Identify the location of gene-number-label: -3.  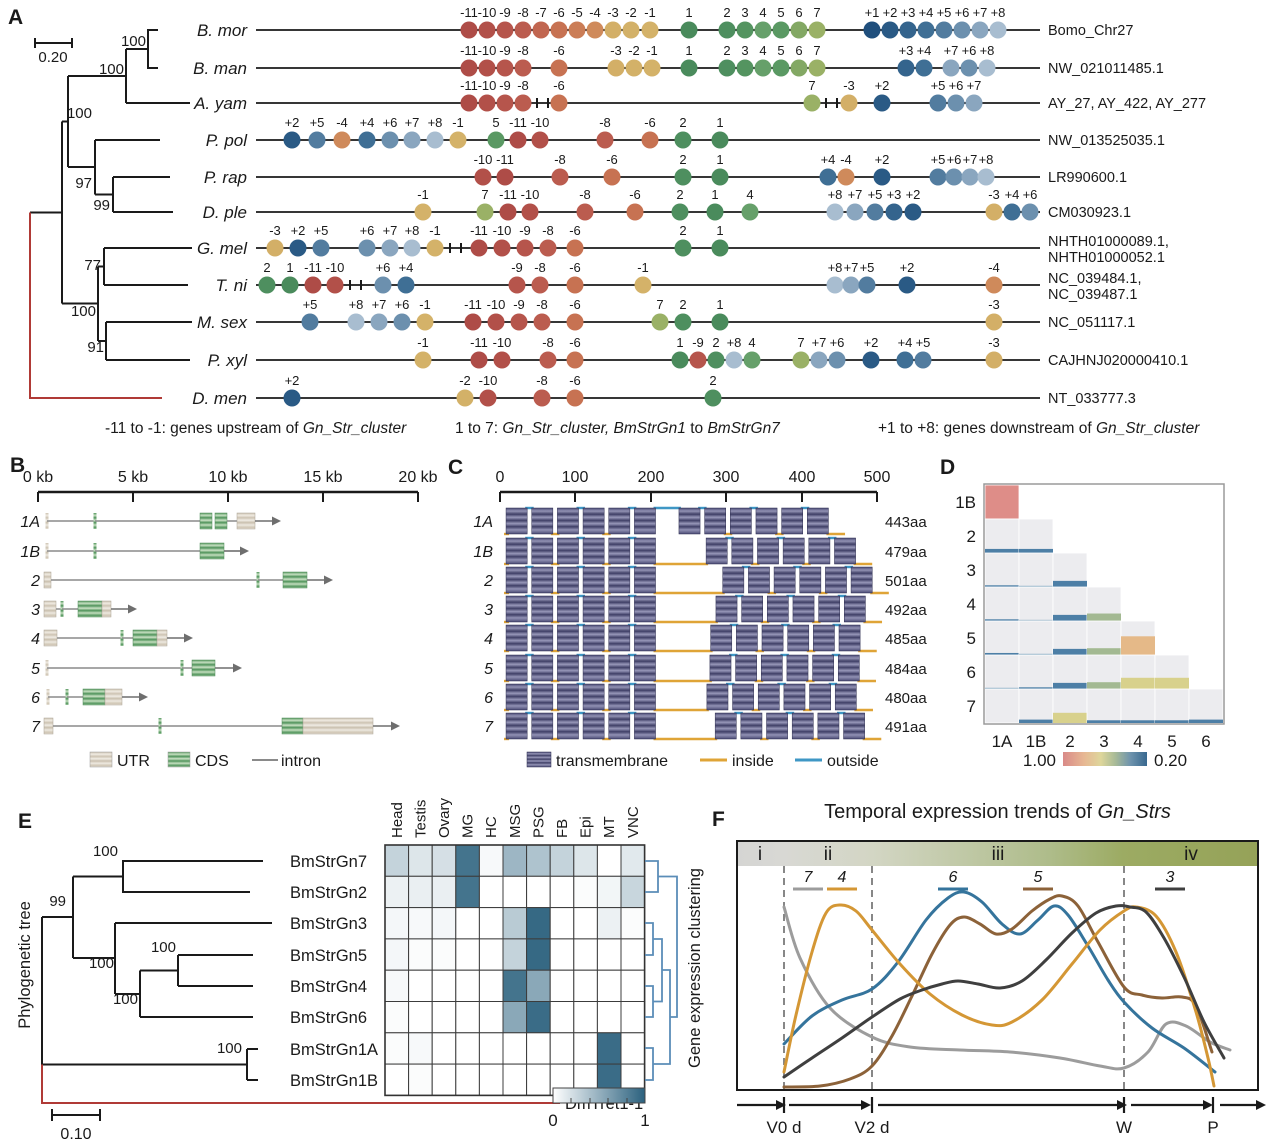
(994, 194).